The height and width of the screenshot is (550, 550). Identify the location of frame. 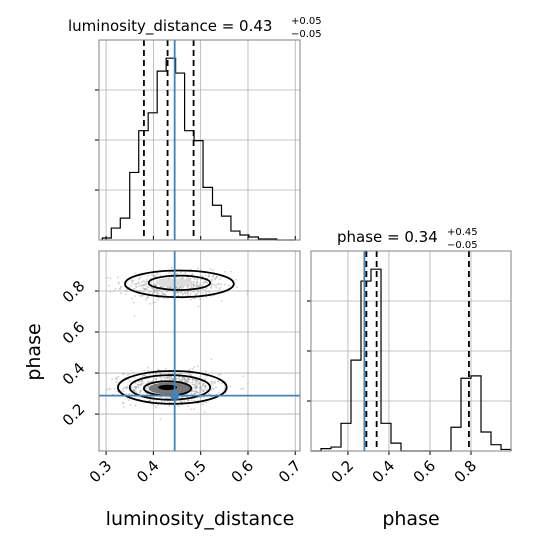
(411, 351).